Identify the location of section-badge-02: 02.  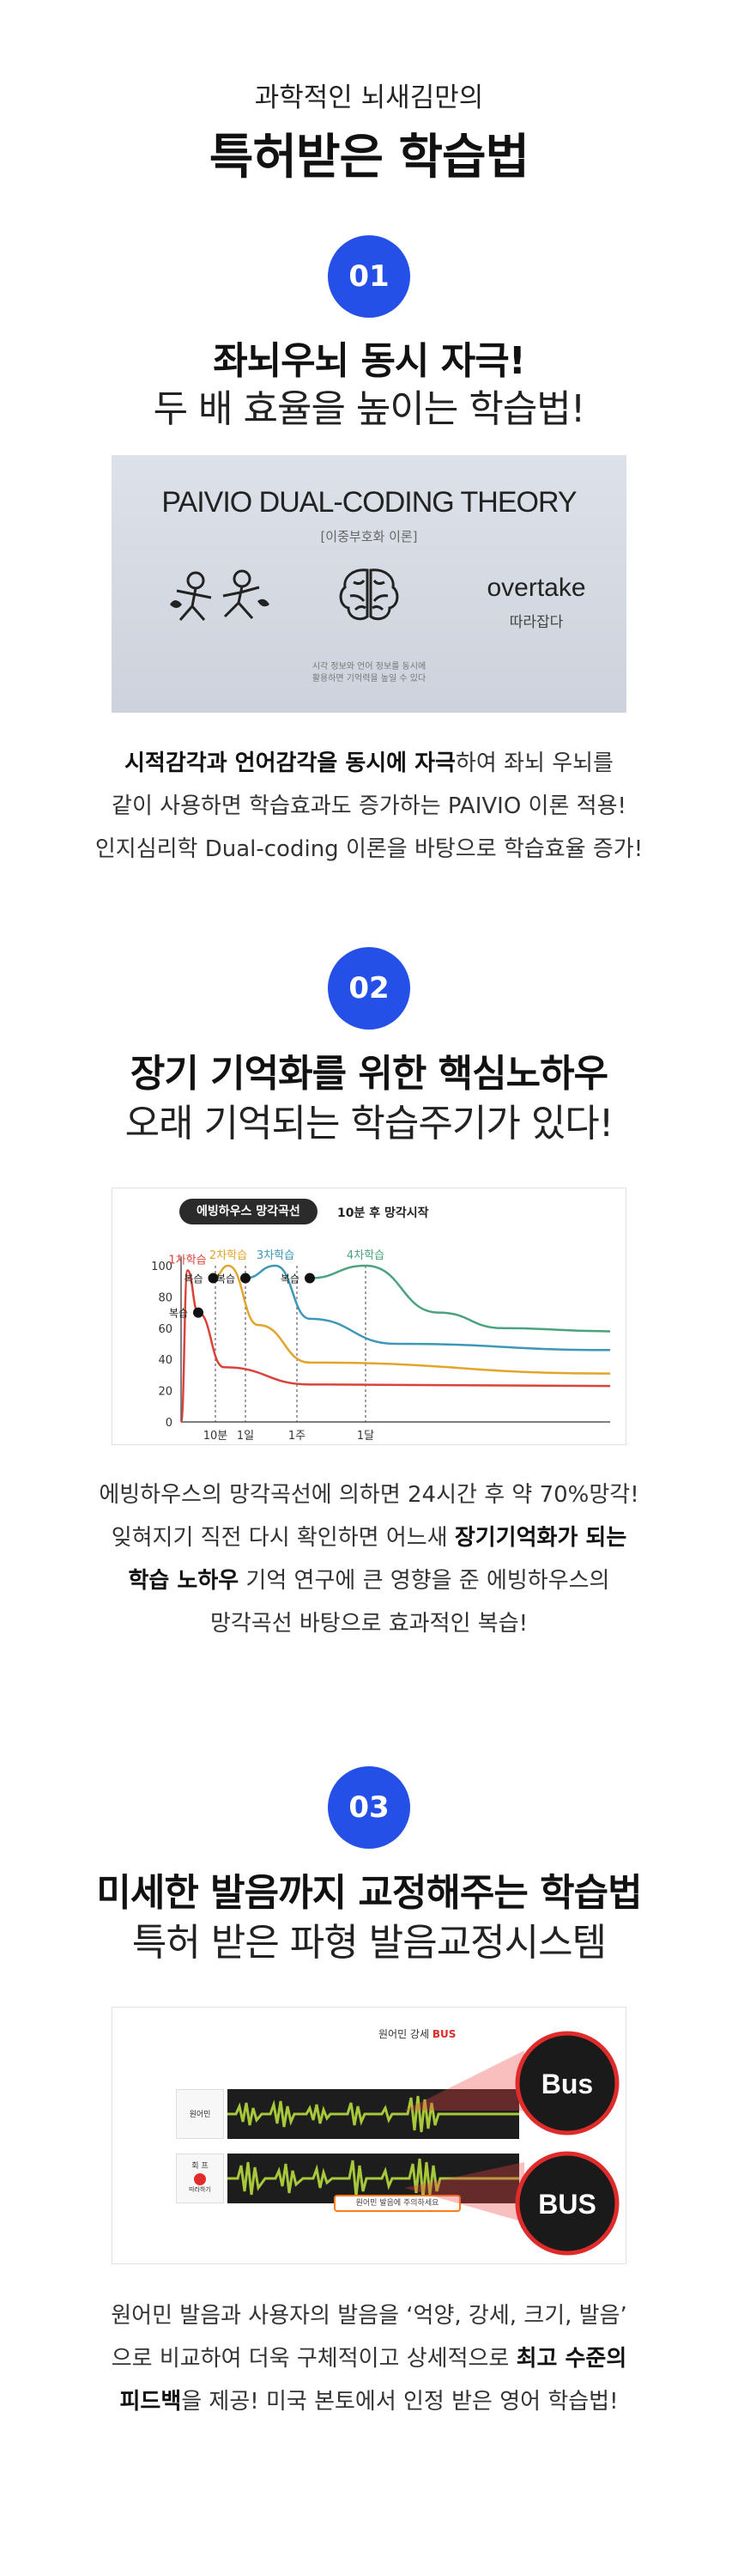
(369, 988).